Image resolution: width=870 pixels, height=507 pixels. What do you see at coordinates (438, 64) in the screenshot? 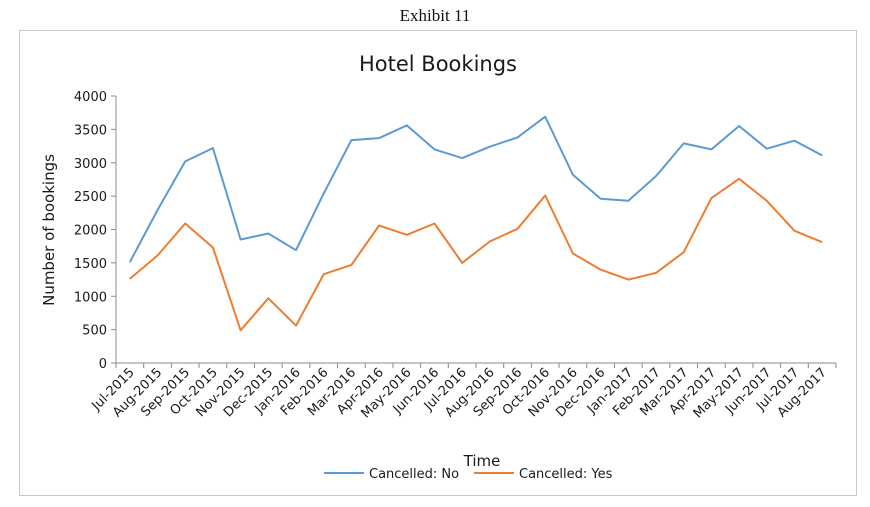
I see `chart-title: Hotel Bookings` at bounding box center [438, 64].